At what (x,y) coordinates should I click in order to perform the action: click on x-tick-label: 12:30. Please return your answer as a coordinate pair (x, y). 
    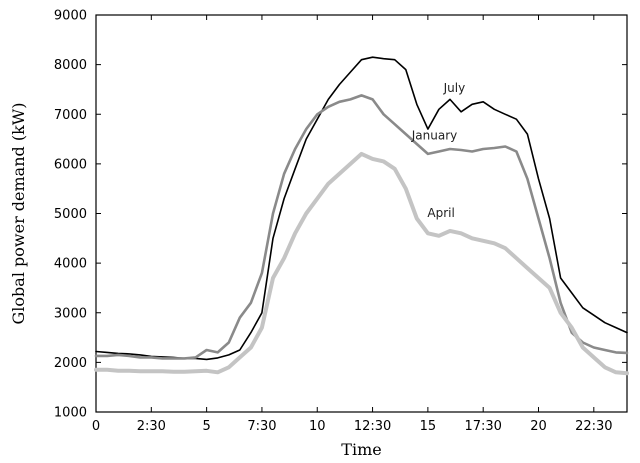
    Looking at the image, I should click on (372, 426).